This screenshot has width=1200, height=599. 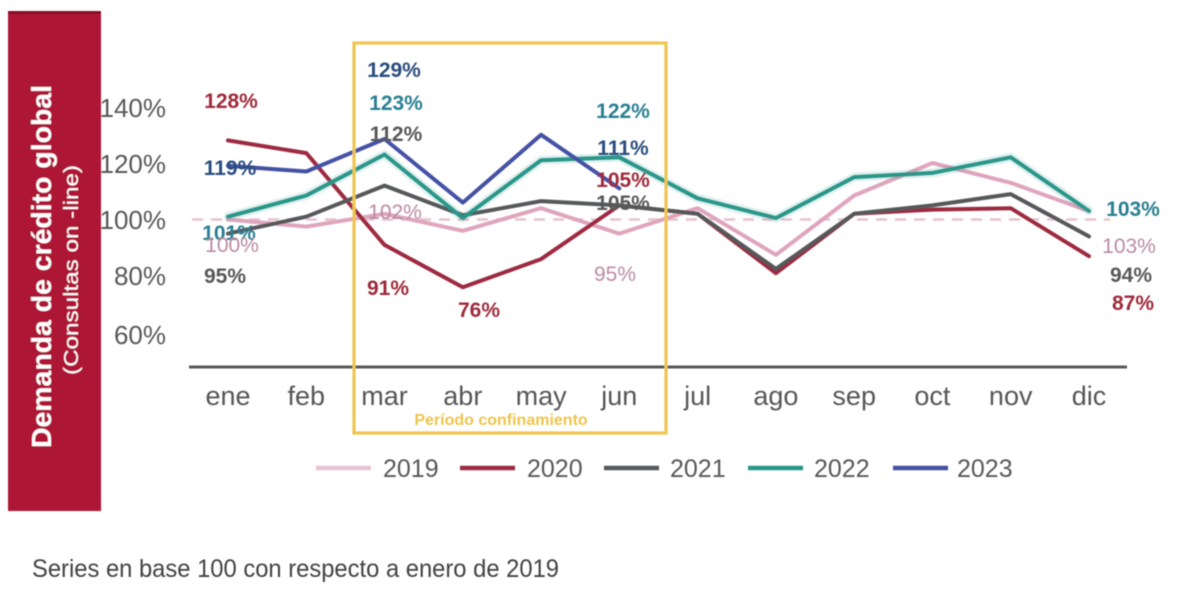 What do you see at coordinates (41, 266) in the screenshot?
I see `svg-text: Demanda de crédito global` at bounding box center [41, 266].